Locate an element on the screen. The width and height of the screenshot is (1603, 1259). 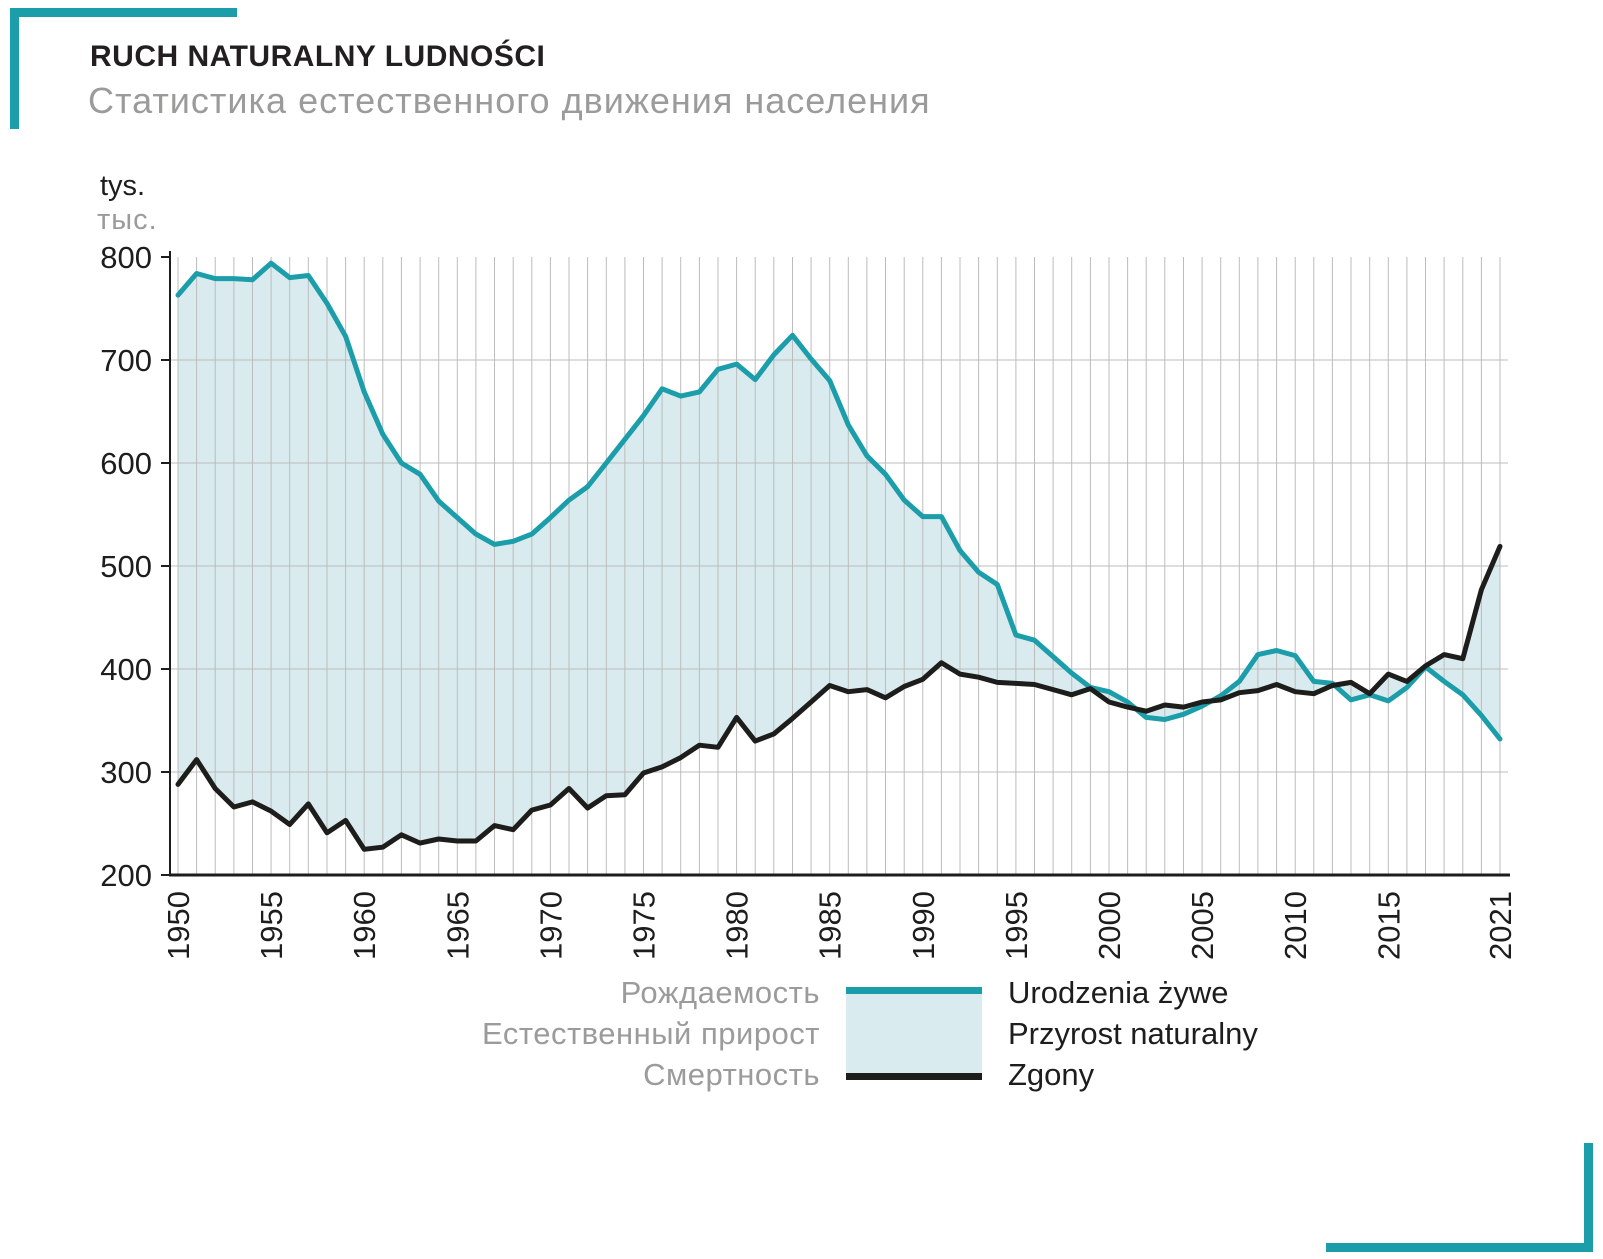
svg-text: 600 is located at coordinates (126, 463).